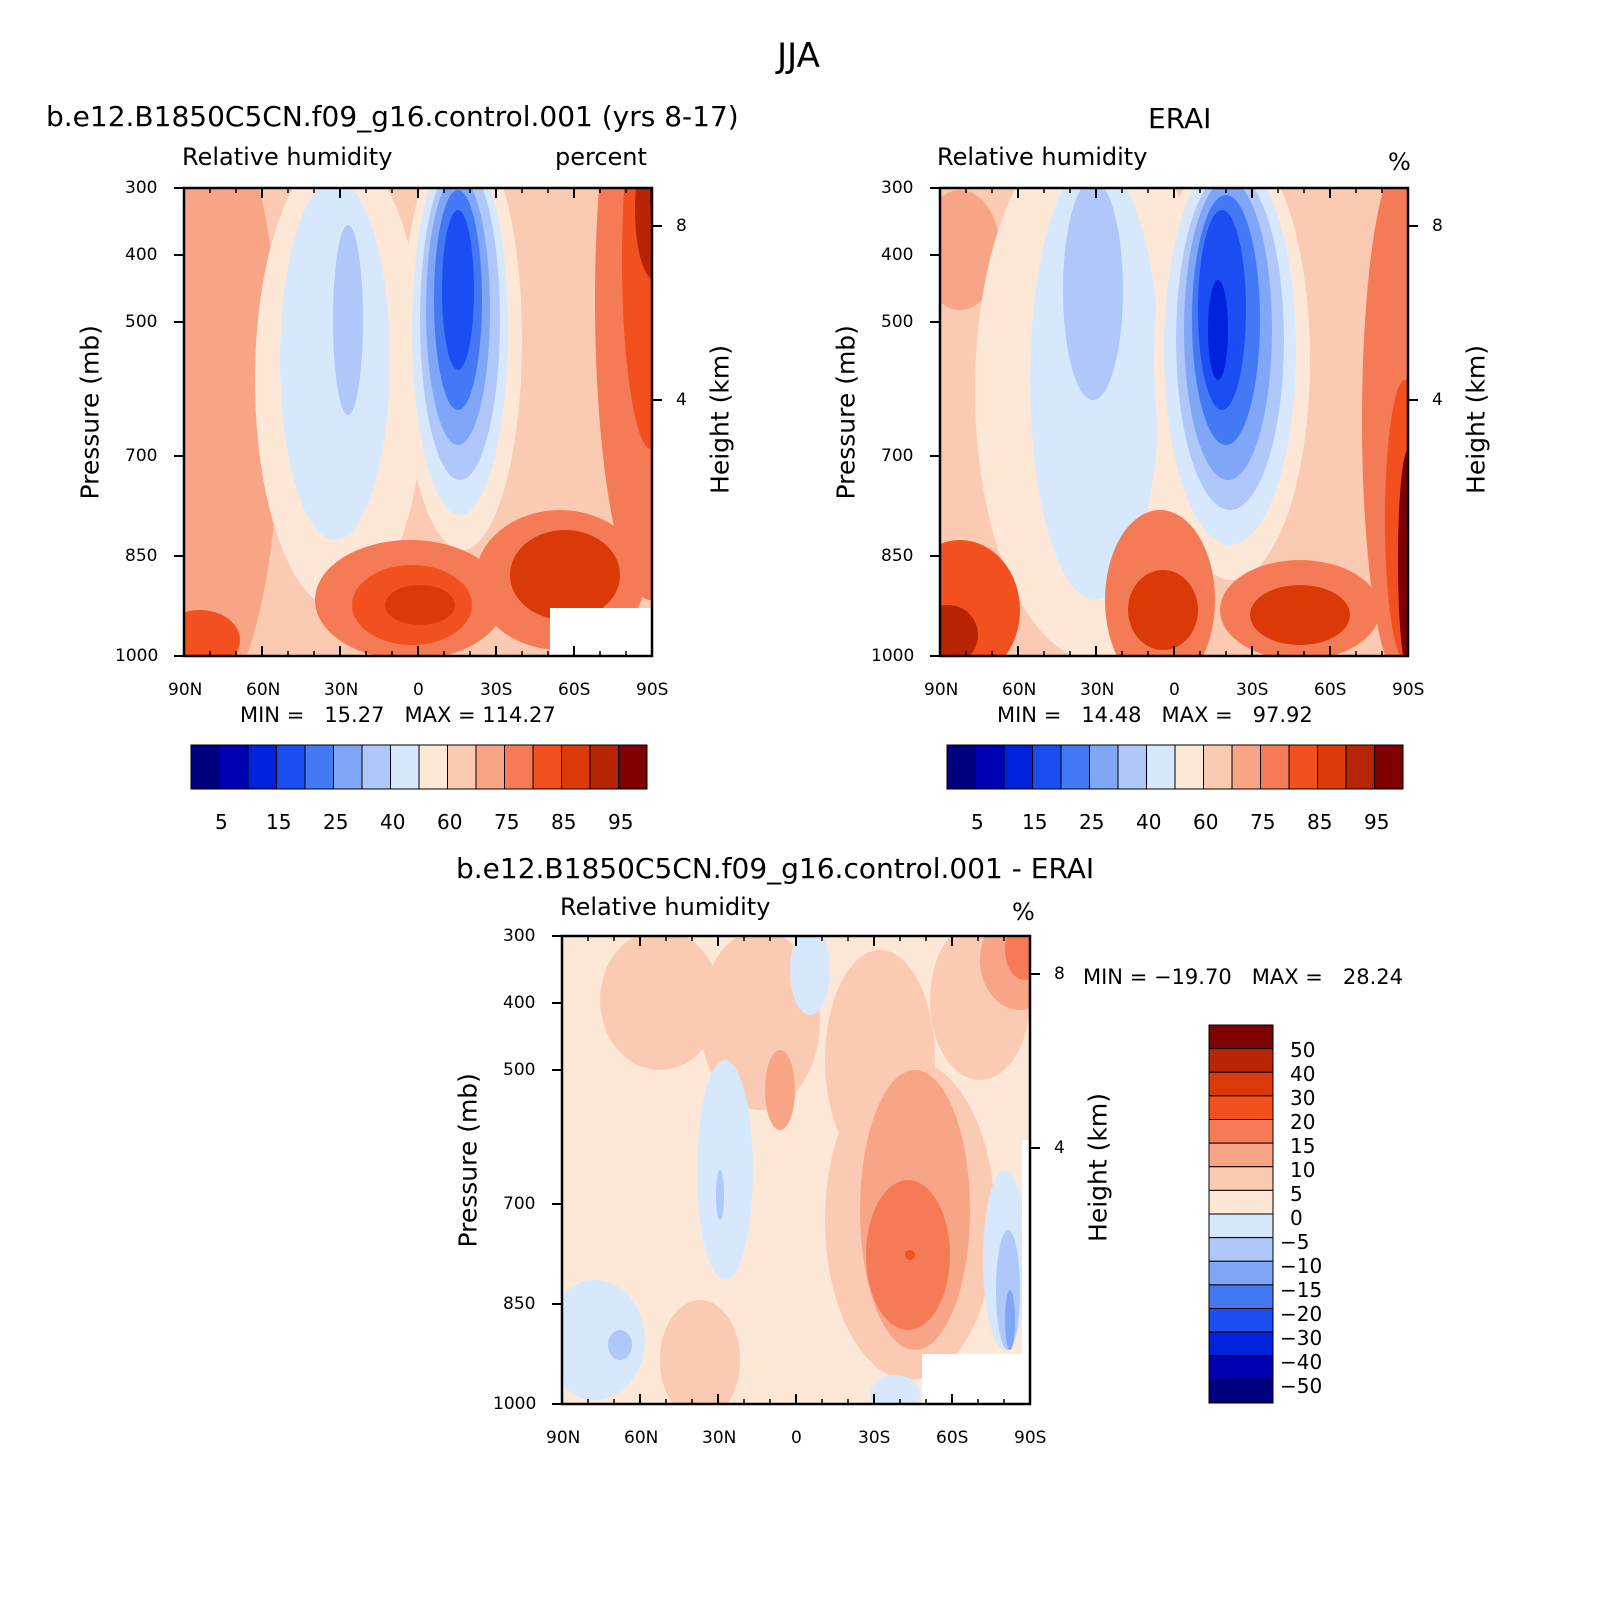 This screenshot has width=1597, height=1600. Describe the element at coordinates (1296, 1218) in the screenshot. I see `panel3-colorbar-label: 0` at that location.